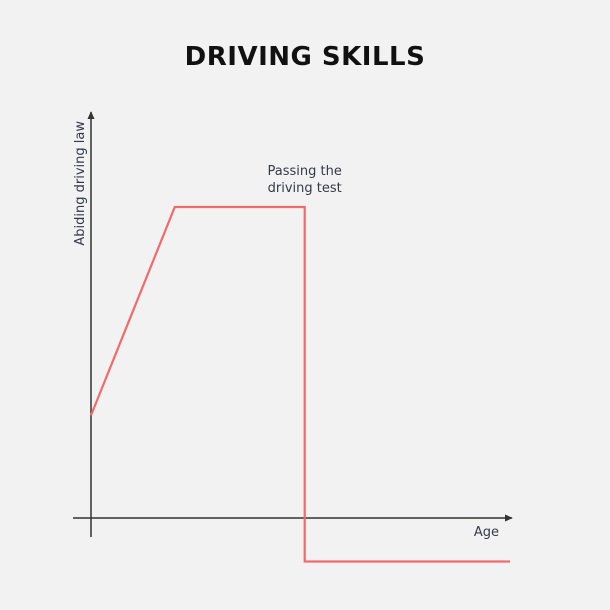 Image resolution: width=610 pixels, height=610 pixels. What do you see at coordinates (486, 532) in the screenshot?
I see `x-axis-label: Age` at bounding box center [486, 532].